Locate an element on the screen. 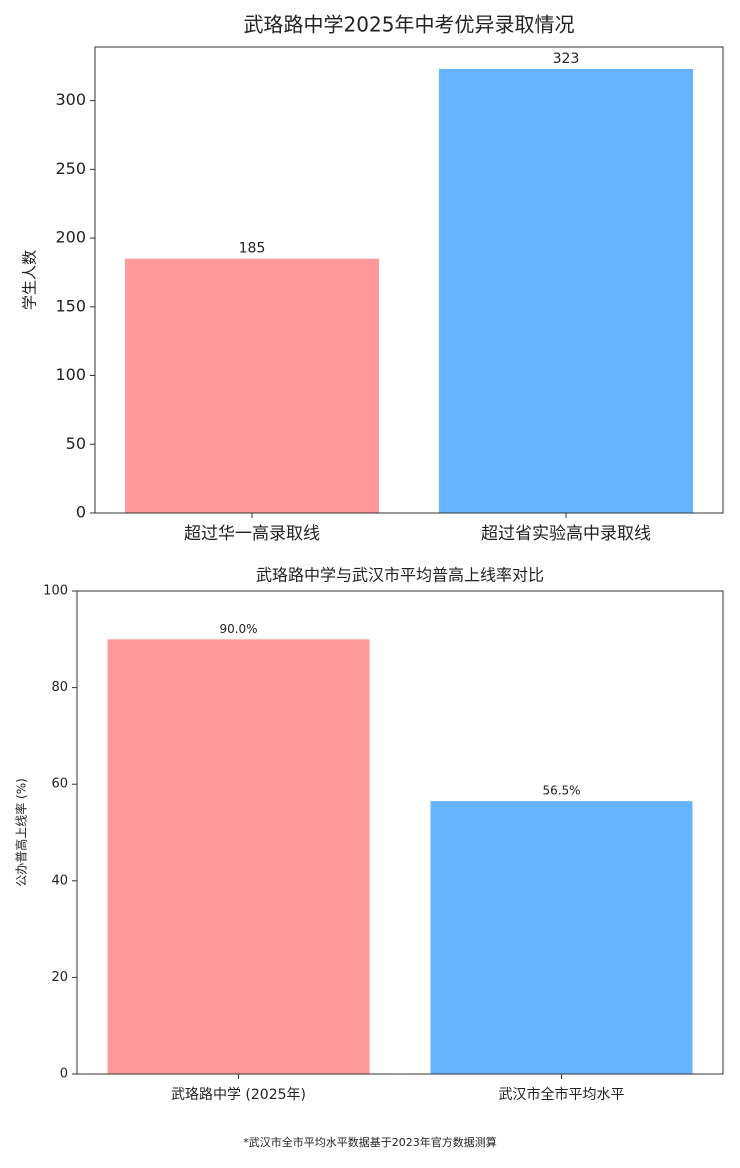  y-tick-label: 300 is located at coordinates (70, 99).